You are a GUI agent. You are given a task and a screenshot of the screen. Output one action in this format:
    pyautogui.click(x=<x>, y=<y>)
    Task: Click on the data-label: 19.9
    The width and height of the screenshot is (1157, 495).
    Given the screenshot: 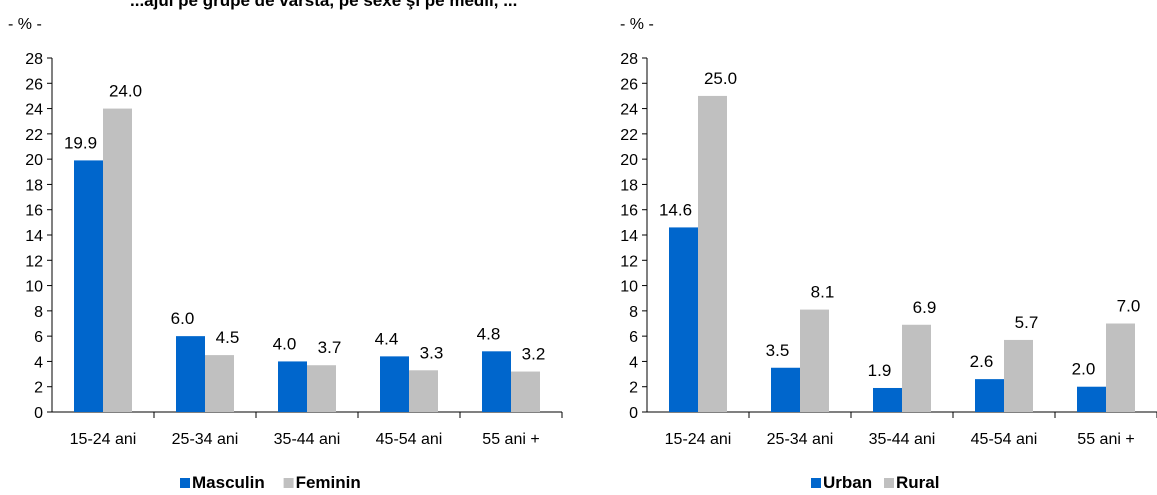 What is the action you would take?
    pyautogui.click(x=80, y=142)
    